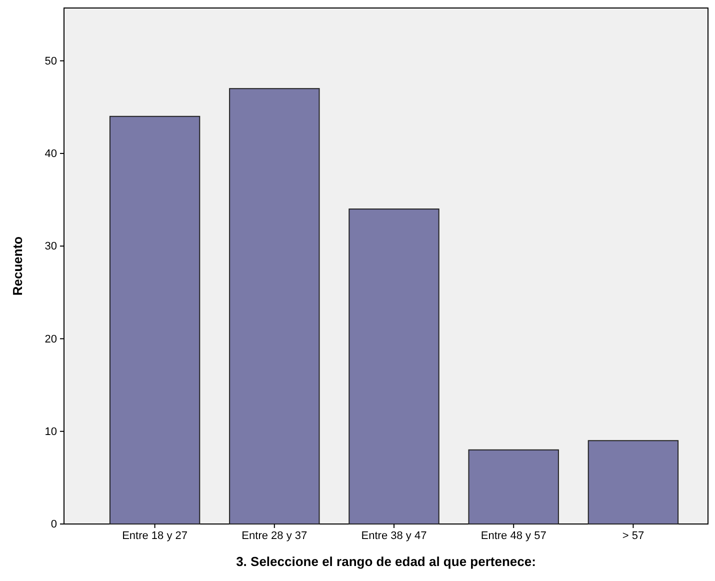 Image resolution: width=715 pixels, height=581 pixels. What do you see at coordinates (50, 246) in the screenshot?
I see `y-tick-label: 30` at bounding box center [50, 246].